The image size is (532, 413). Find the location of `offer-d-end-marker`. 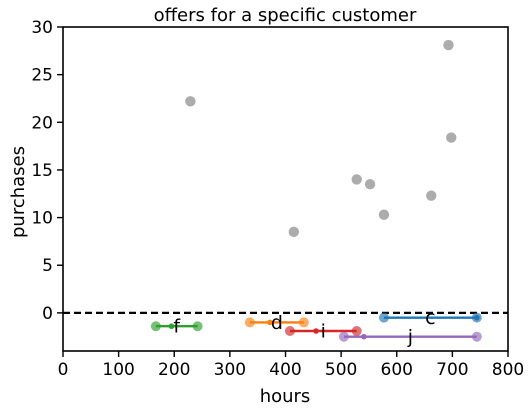

offer-d-end-marker is located at coordinates (303, 322).